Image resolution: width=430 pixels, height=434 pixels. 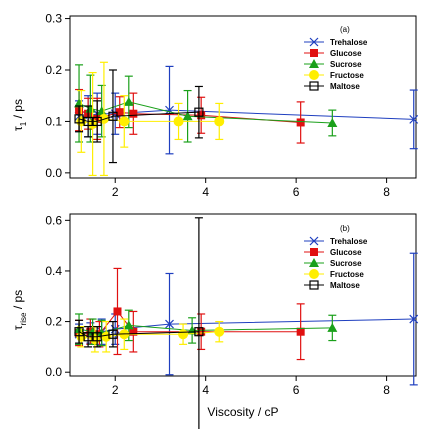 What do you see at coordinates (190, 314) in the screenshot?
I see `series-glucose` at bounding box center [190, 314].